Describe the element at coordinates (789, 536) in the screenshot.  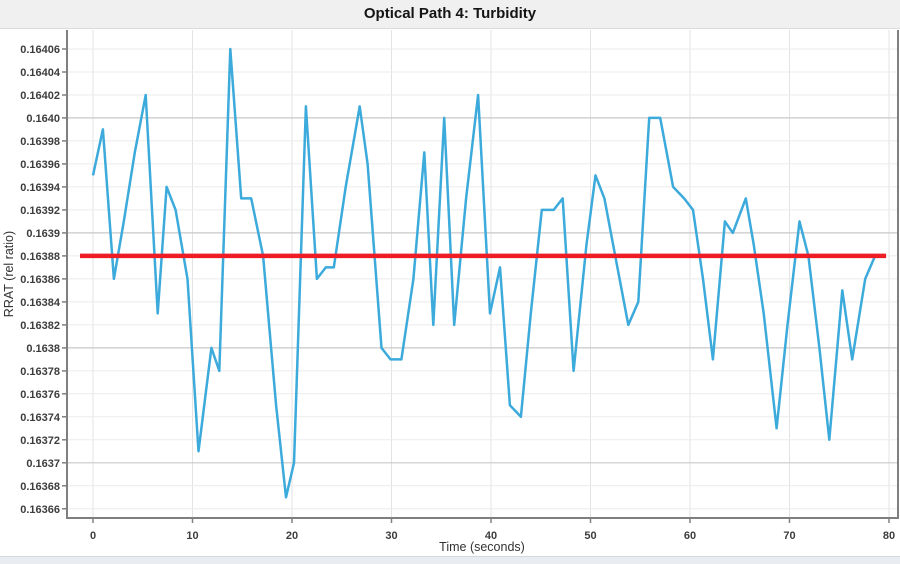
I see `x-tick-label: 70` at that location.